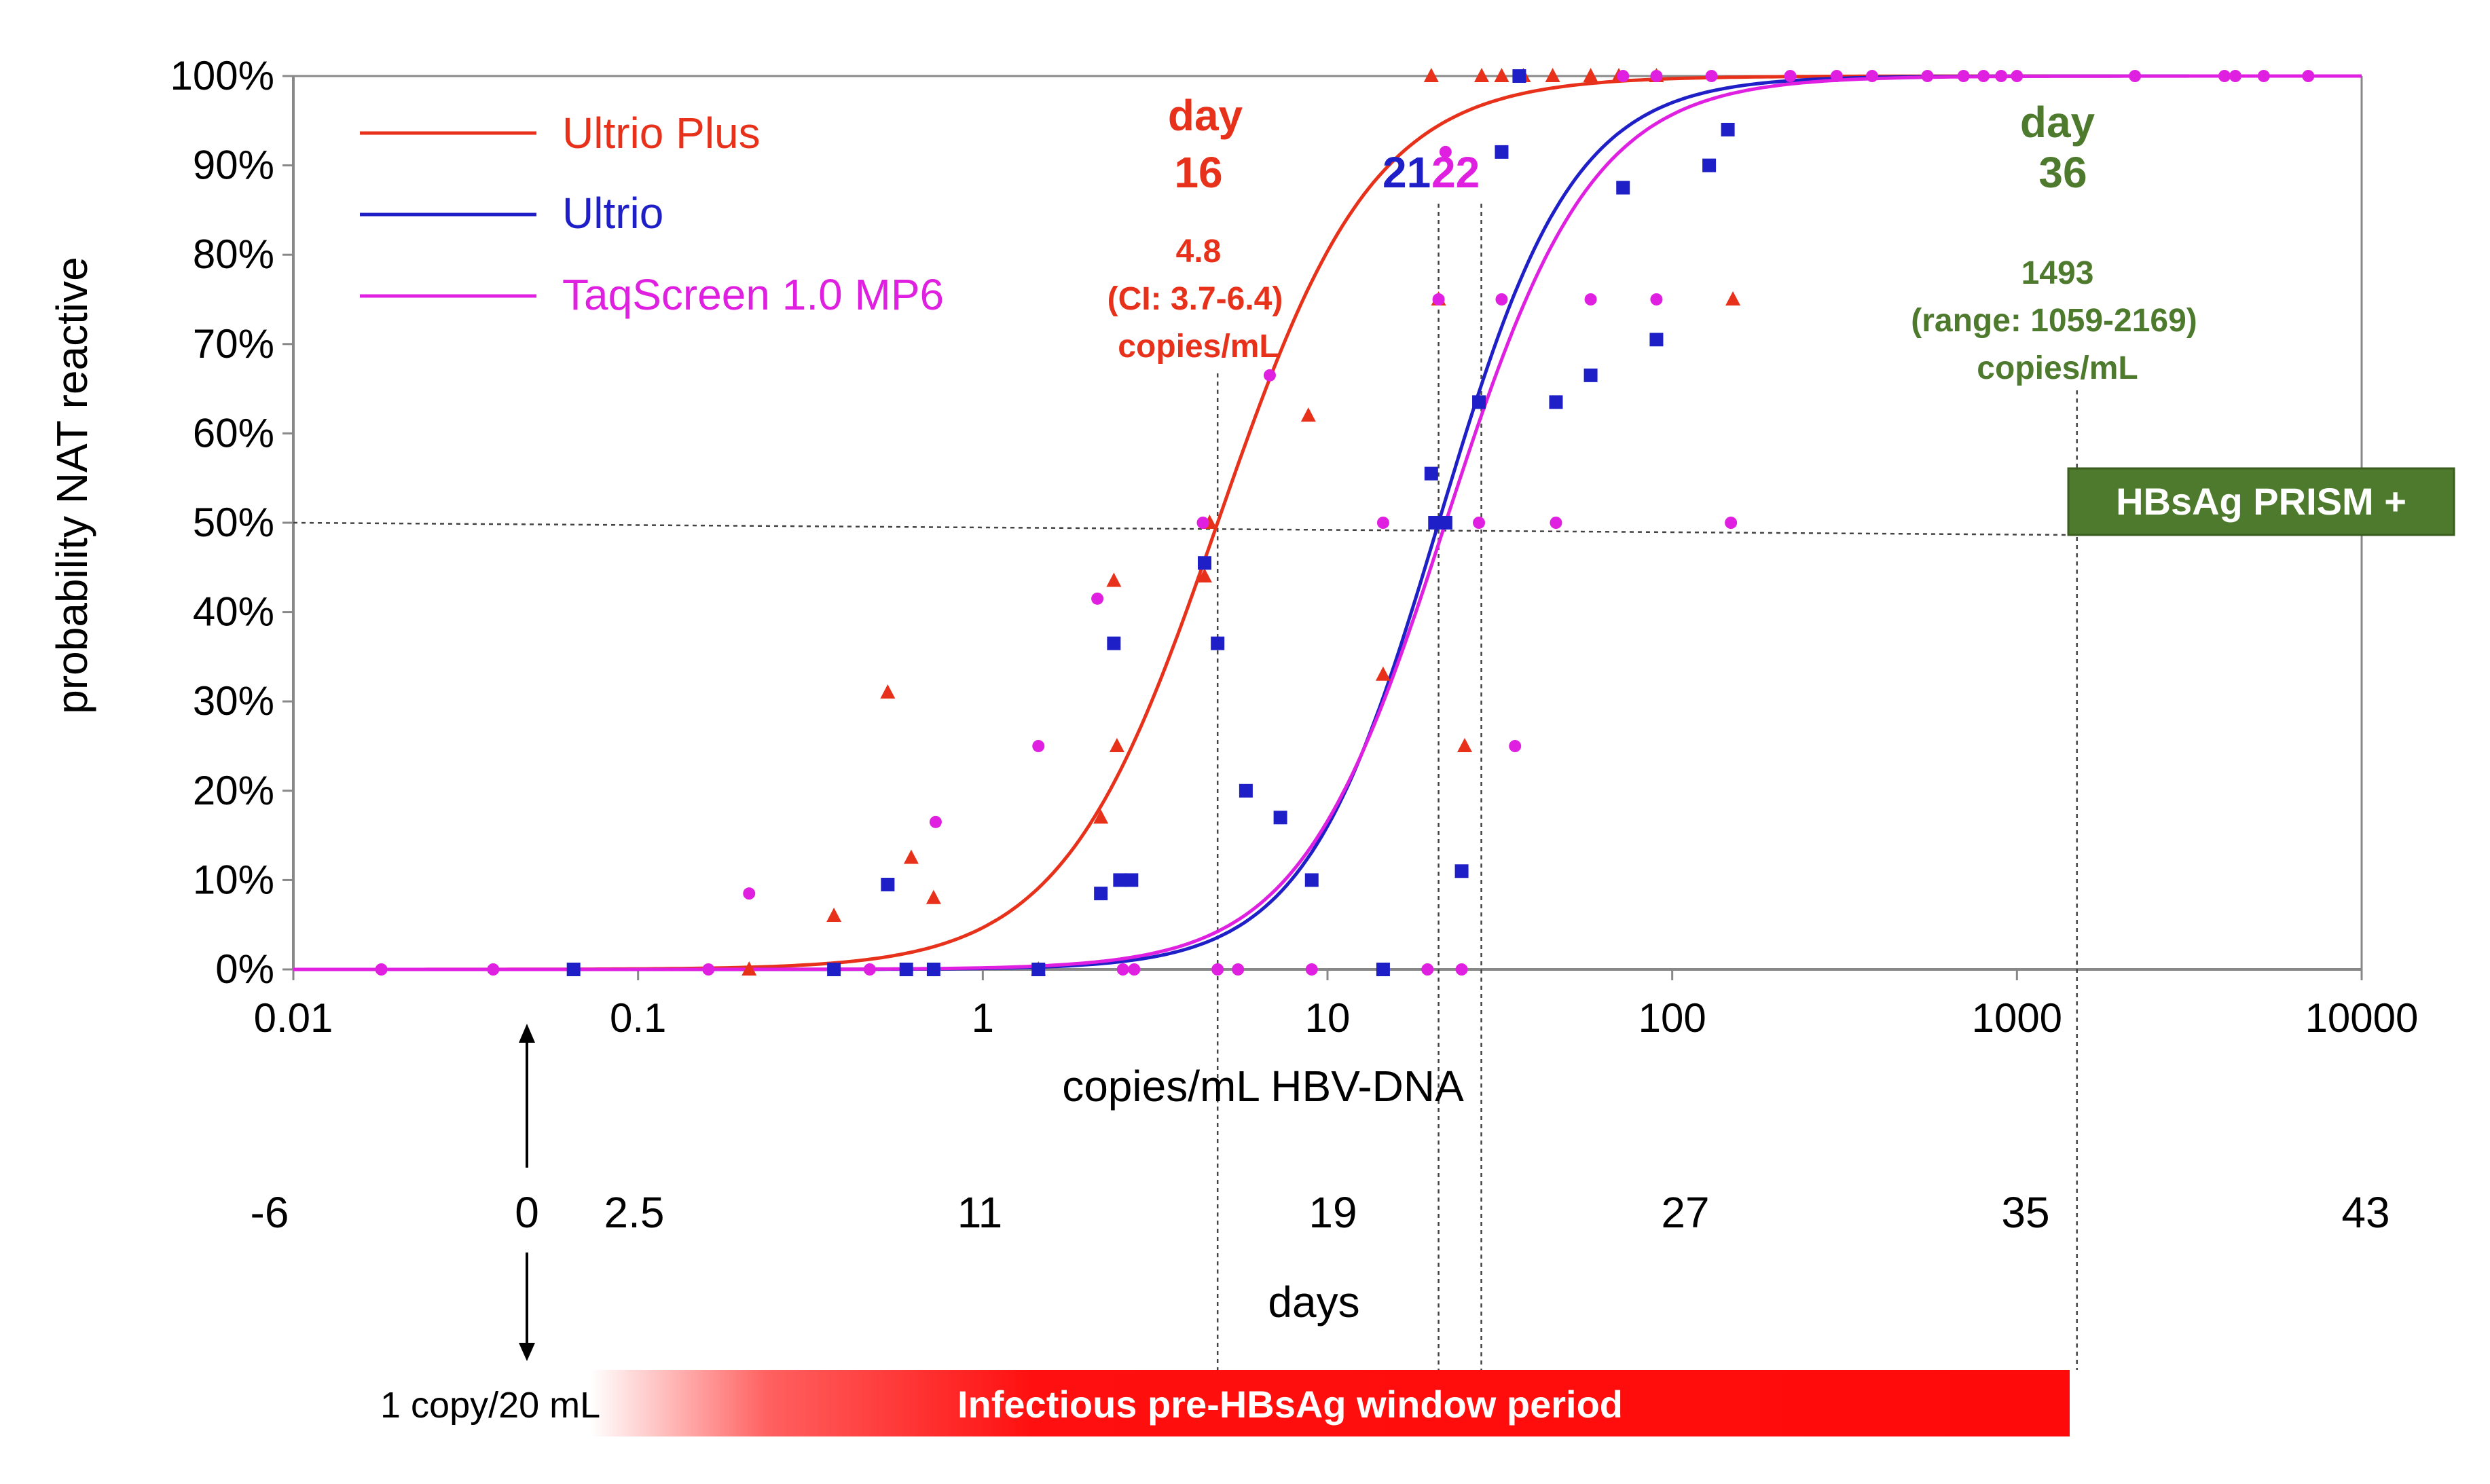  What do you see at coordinates (222, 75) in the screenshot?
I see `y-tick-label: 100%` at bounding box center [222, 75].